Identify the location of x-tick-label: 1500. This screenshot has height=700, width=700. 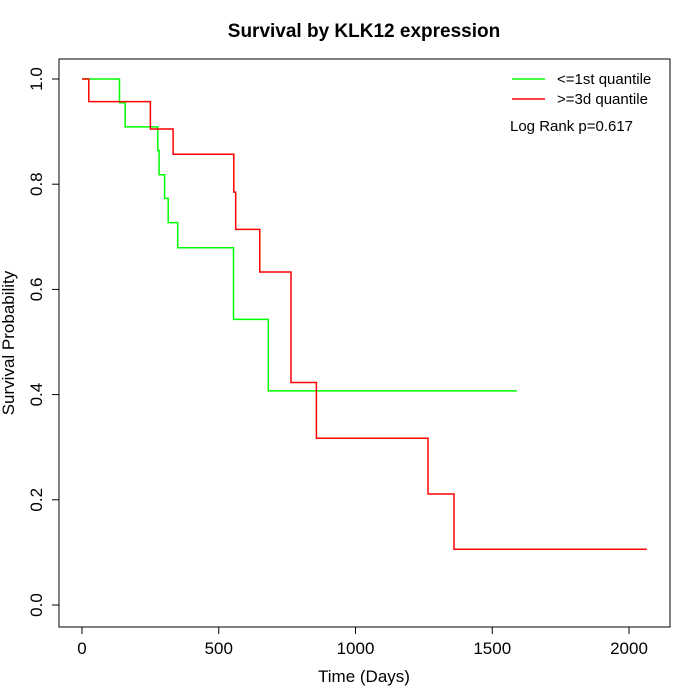
(492, 648).